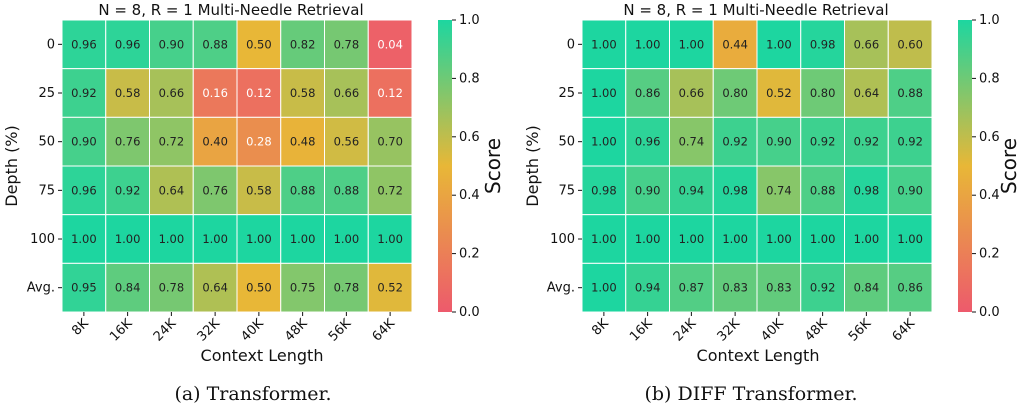 The image size is (1022, 407). Describe the element at coordinates (779, 190) in the screenshot. I see `cell-value-label: 0.74` at that location.